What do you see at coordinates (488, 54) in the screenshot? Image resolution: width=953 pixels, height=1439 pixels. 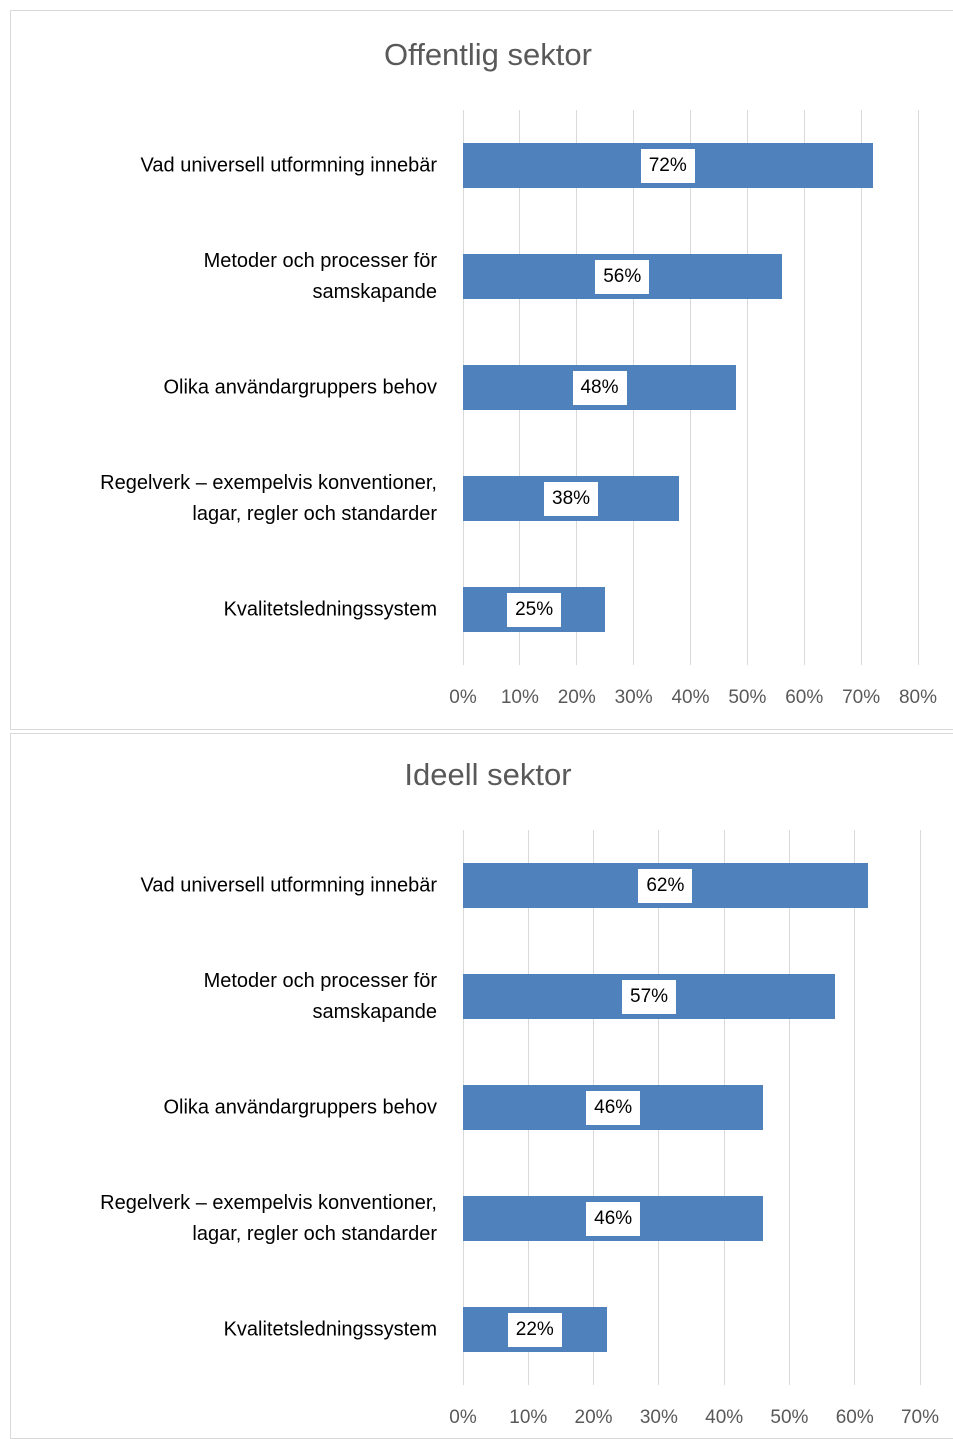 I see `chart-title: Offentlig sektor` at bounding box center [488, 54].